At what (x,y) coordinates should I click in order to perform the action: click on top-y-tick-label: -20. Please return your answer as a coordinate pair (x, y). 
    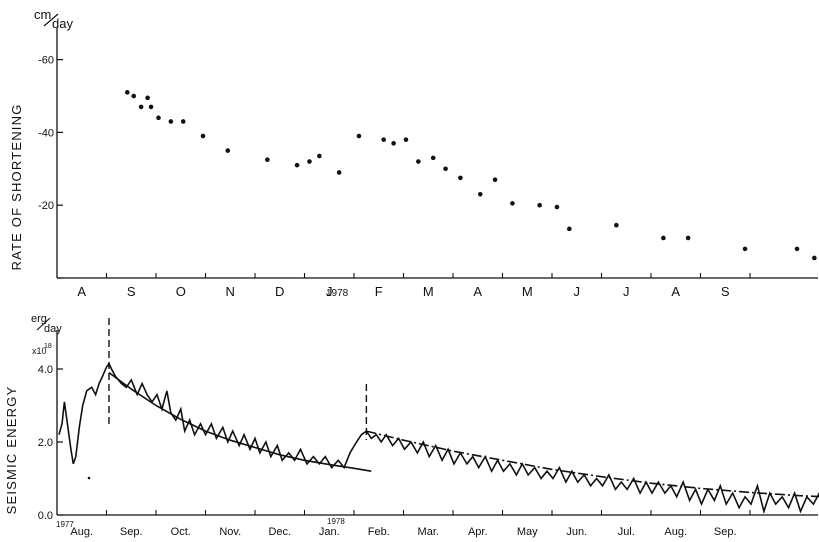
    Looking at the image, I should click on (46, 206).